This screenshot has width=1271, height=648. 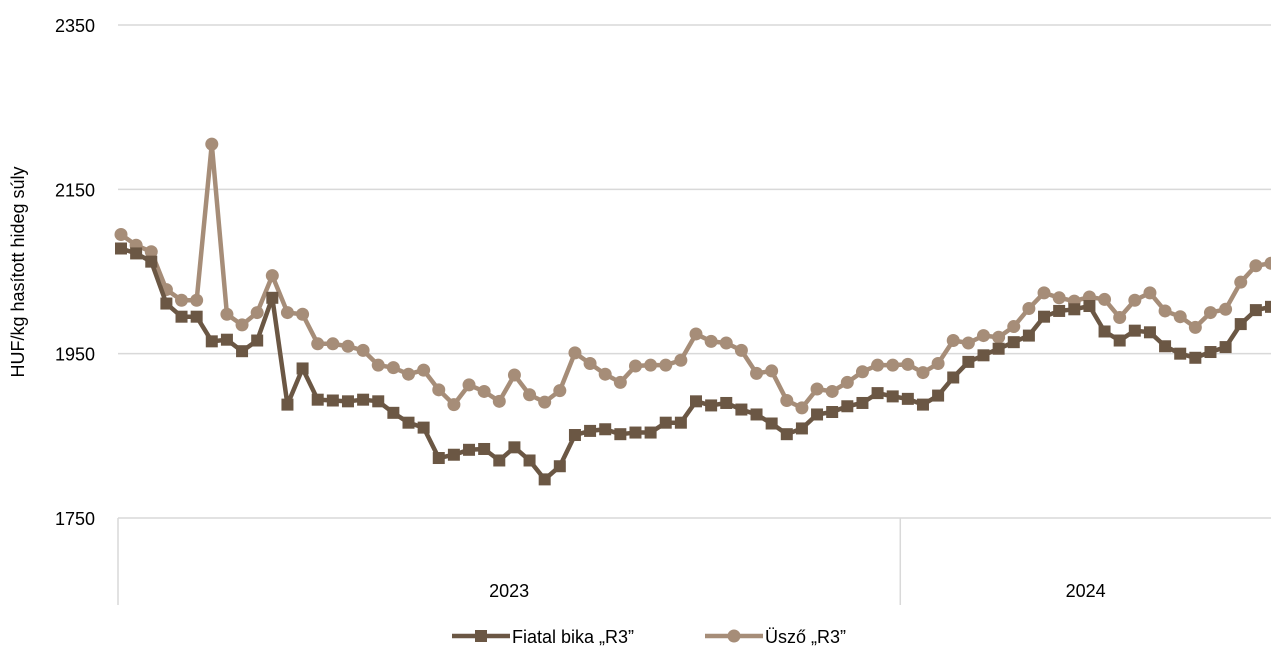 What do you see at coordinates (18, 271) in the screenshot?
I see `y-axis-label: HUF/kg hasított hideg súly` at bounding box center [18, 271].